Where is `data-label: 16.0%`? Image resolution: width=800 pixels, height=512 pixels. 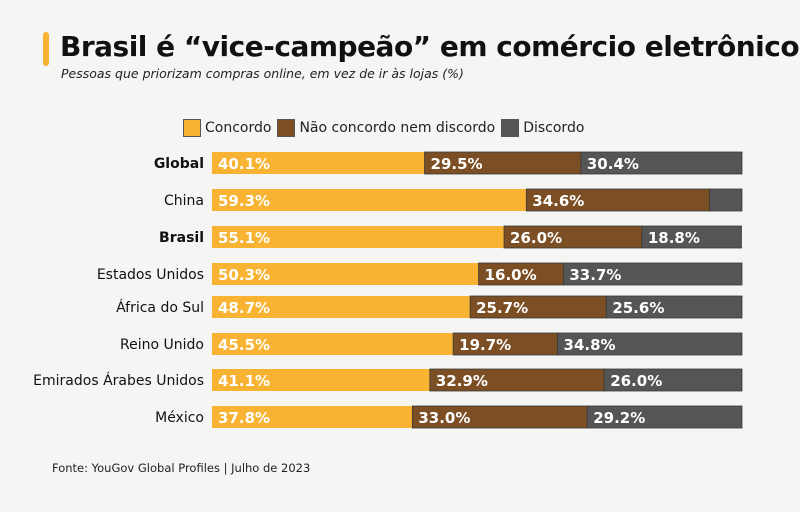
data-label: 16.0% is located at coordinates (511, 275).